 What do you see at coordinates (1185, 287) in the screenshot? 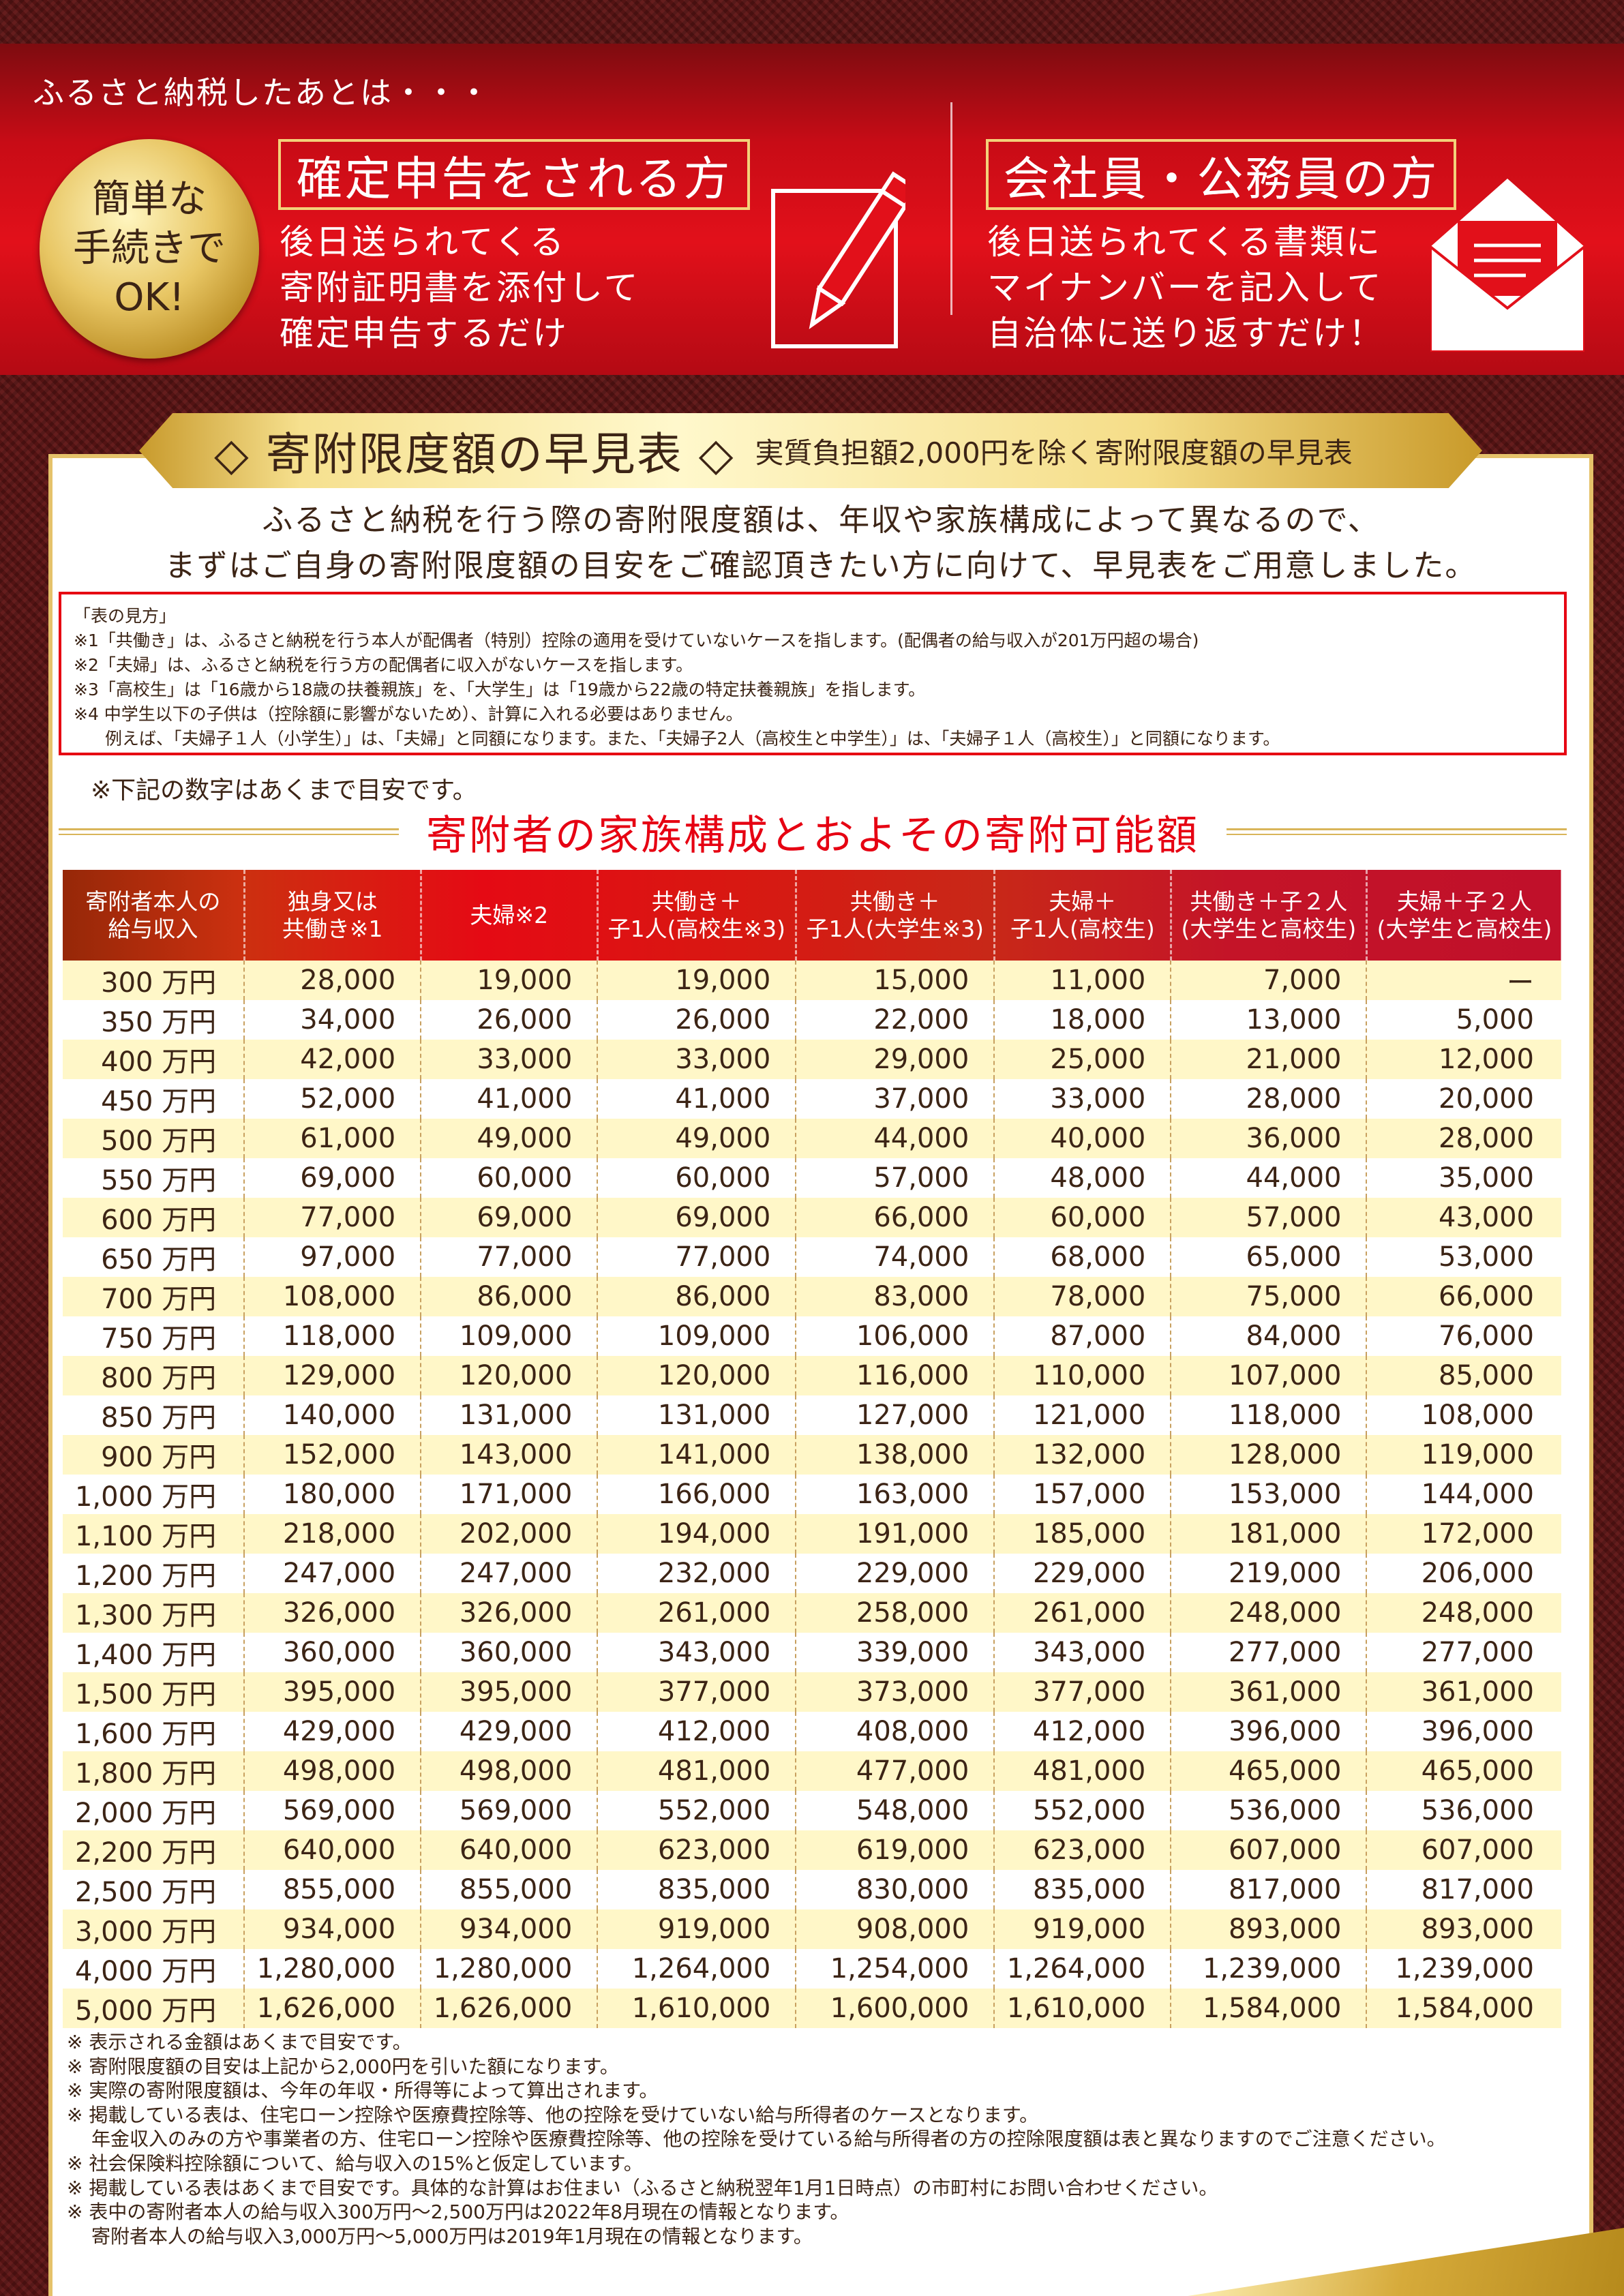
I see `description-line: マイナンバーを記入して` at bounding box center [1185, 287].